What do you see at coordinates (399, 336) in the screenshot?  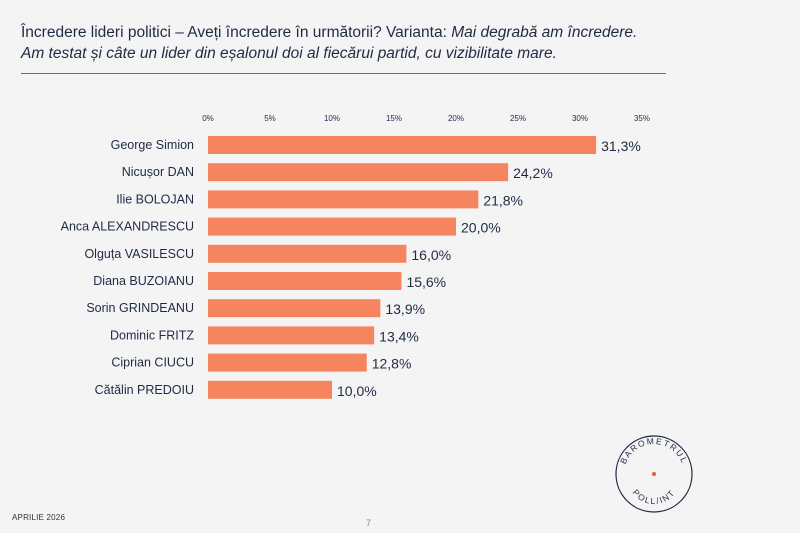 I see `value-label: 13,4%` at bounding box center [399, 336].